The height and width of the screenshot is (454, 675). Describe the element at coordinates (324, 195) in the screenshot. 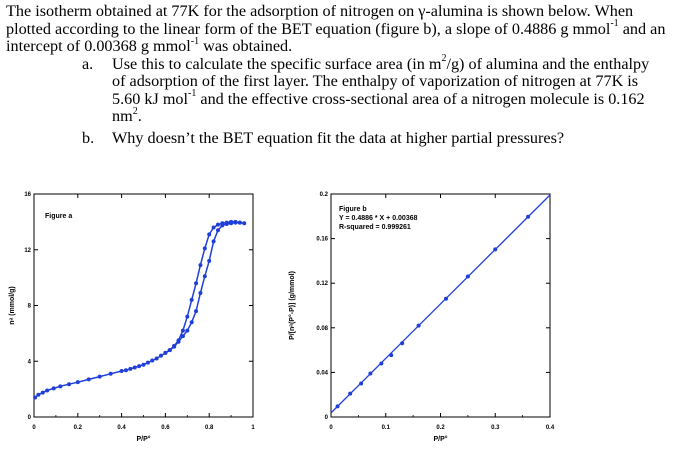

I see `y-tick-label-b: 0.2` at that location.